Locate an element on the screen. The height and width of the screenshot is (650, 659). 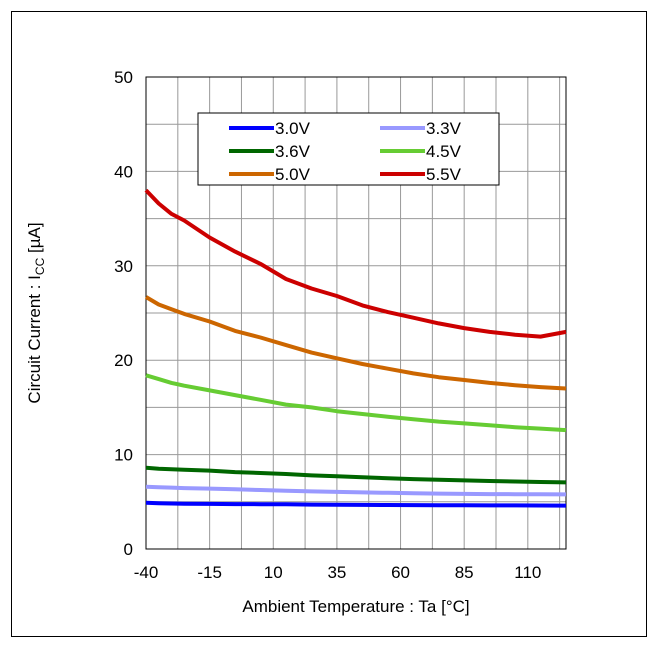
y-tick-label: 0 is located at coordinates (128, 549).